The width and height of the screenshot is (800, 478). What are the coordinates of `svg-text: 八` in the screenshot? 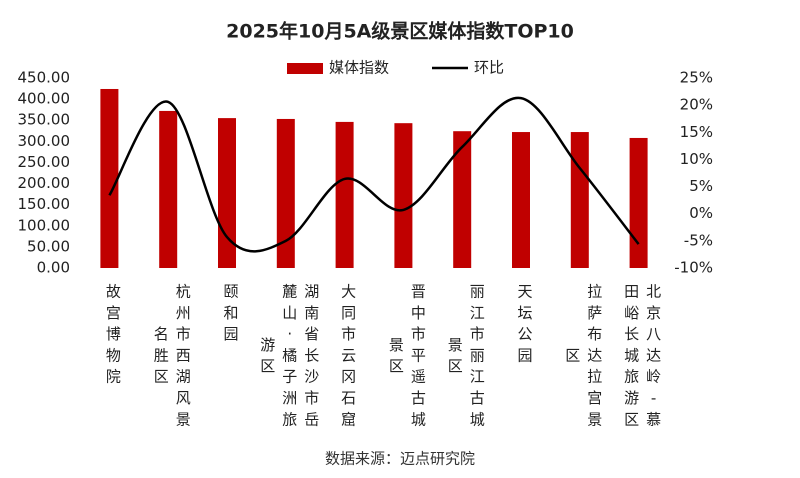 It's located at (653, 334).